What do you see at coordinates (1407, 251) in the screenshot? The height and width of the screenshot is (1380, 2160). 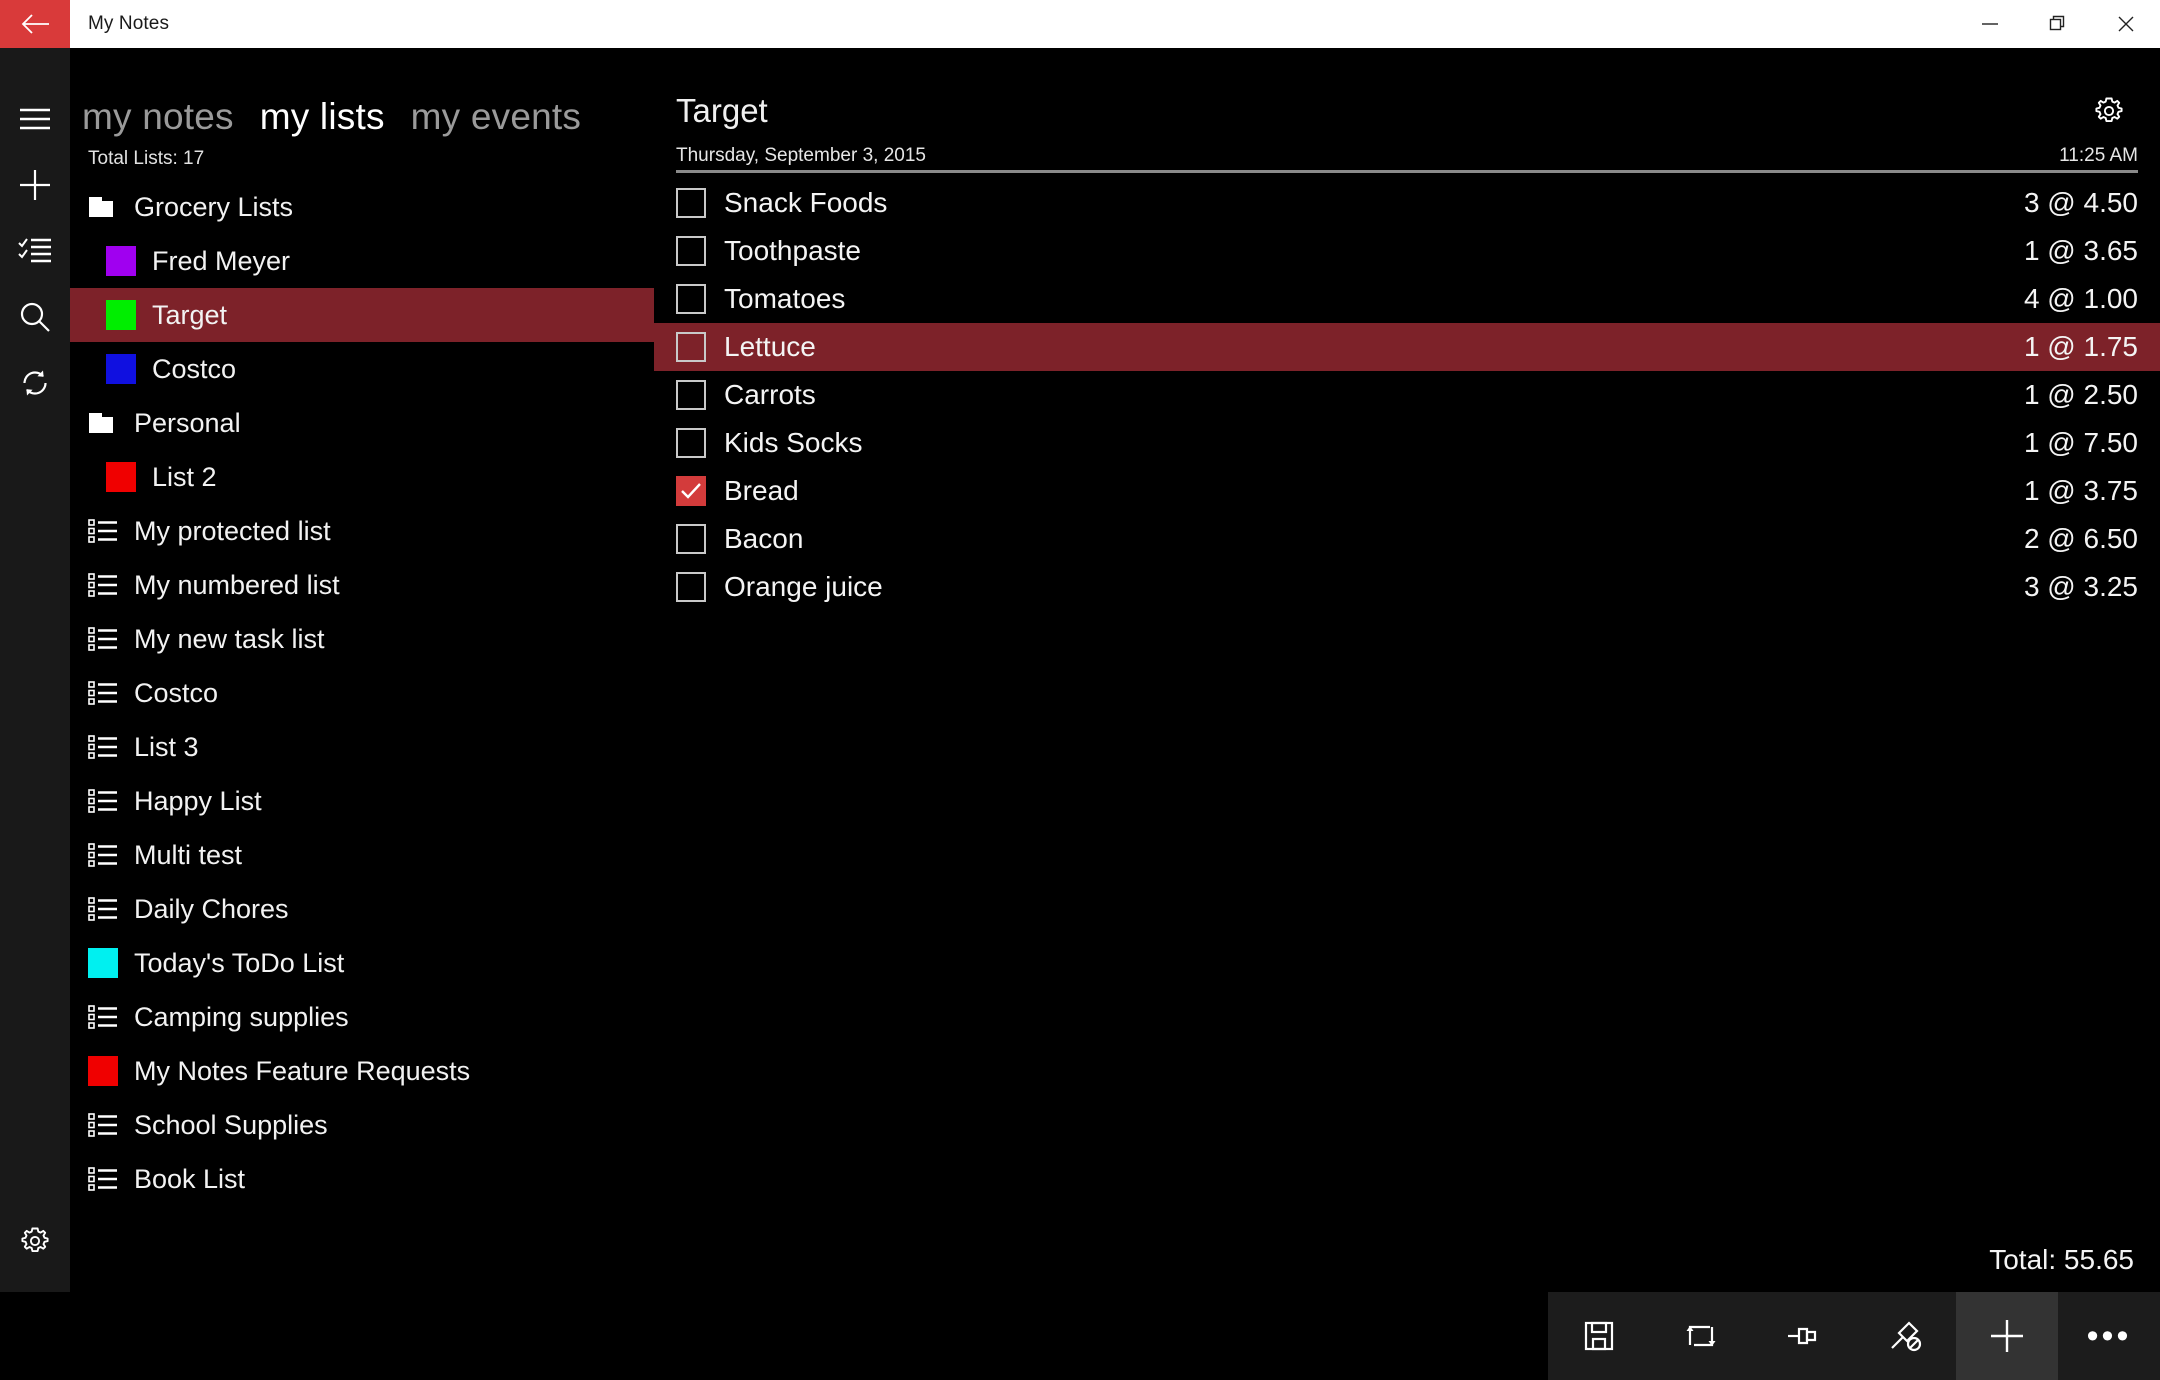 I see `list-item-row: Toothpaste 1 @ 3.65` at bounding box center [1407, 251].